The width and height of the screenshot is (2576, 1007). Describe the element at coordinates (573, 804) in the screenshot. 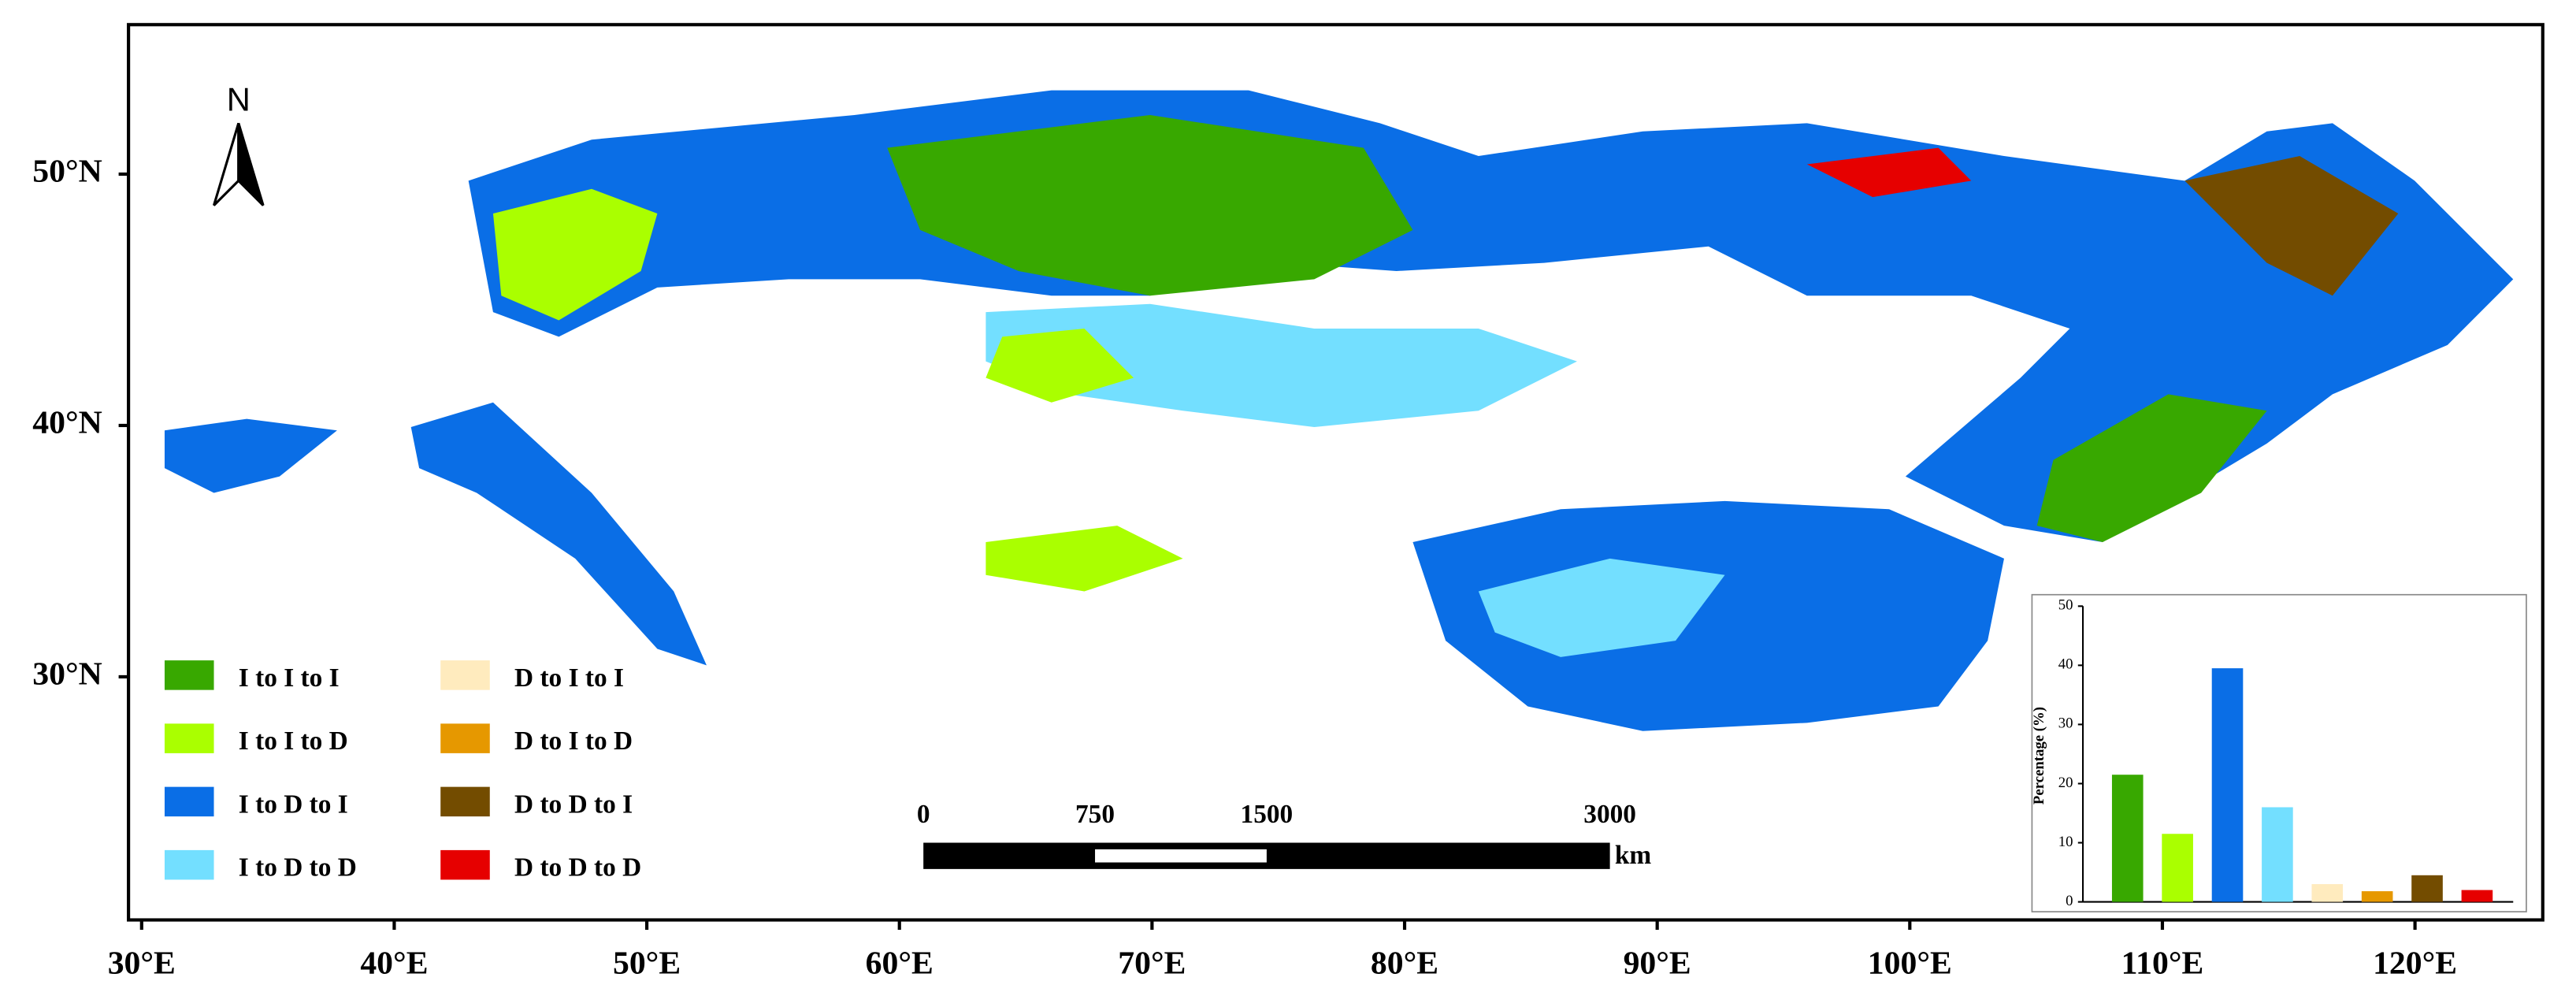

I see `legend-label: D to D to I` at that location.